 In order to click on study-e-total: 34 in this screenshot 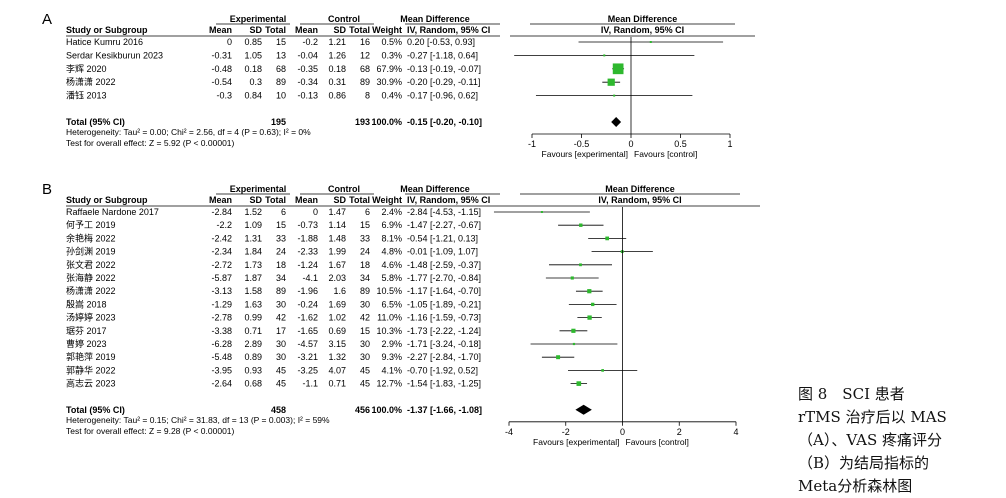, I will do `click(281, 278)`.